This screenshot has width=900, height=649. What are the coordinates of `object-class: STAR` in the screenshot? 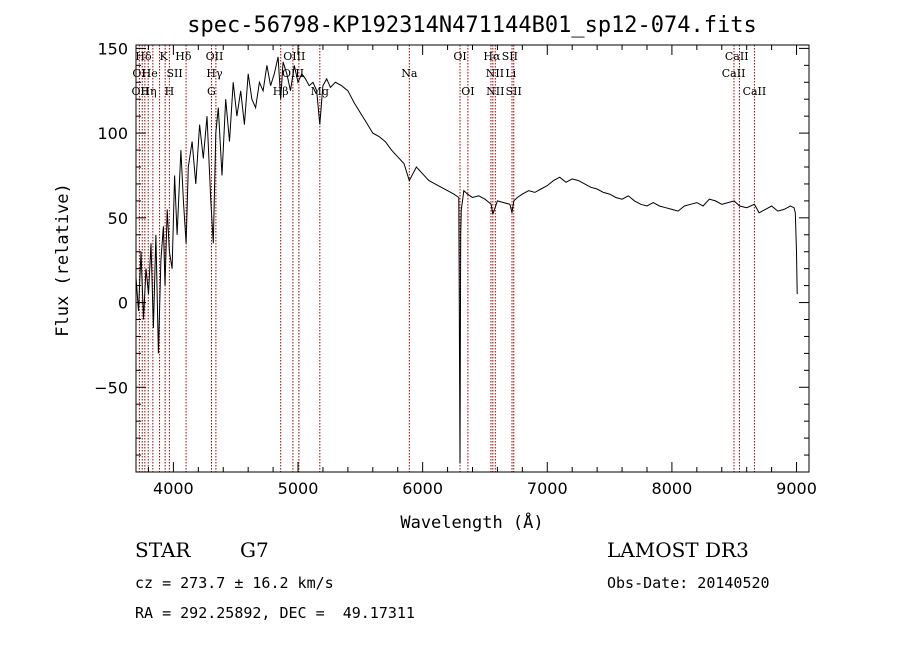 It's located at (163, 550).